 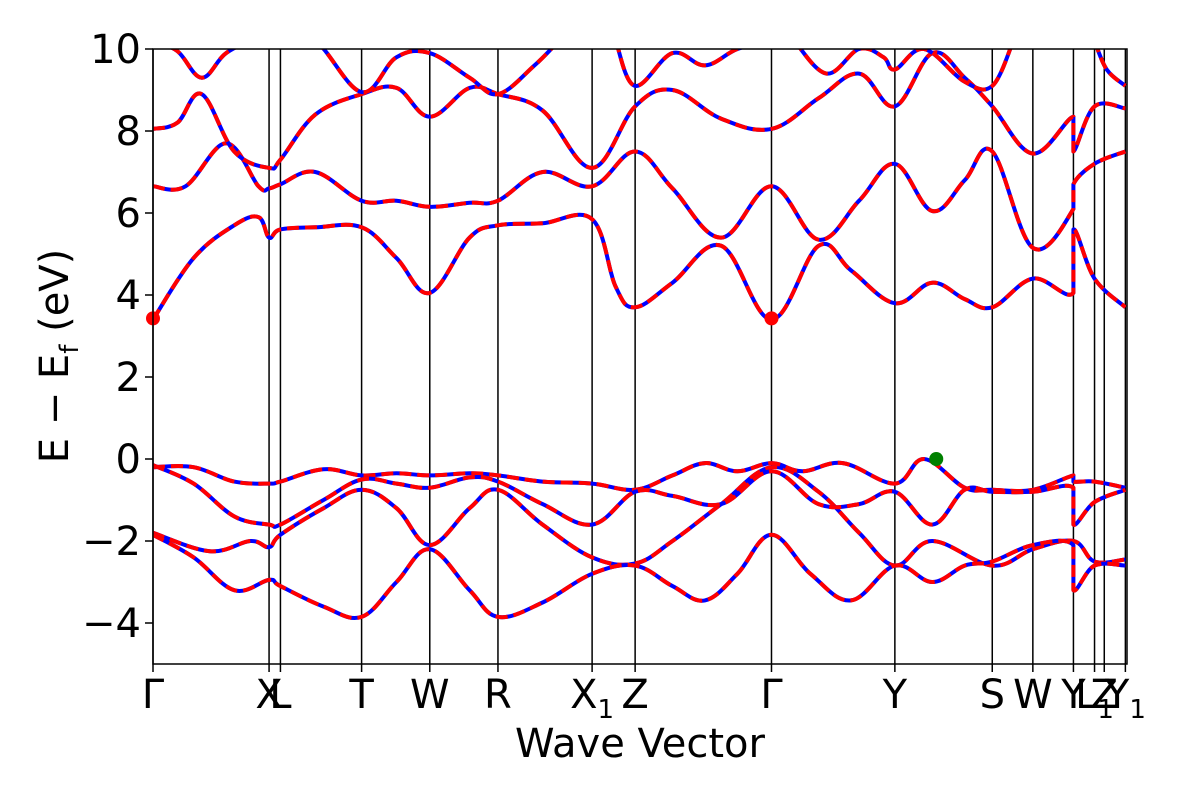 What do you see at coordinates (111, 624) in the screenshot?
I see `y-tick-label: −4` at bounding box center [111, 624].